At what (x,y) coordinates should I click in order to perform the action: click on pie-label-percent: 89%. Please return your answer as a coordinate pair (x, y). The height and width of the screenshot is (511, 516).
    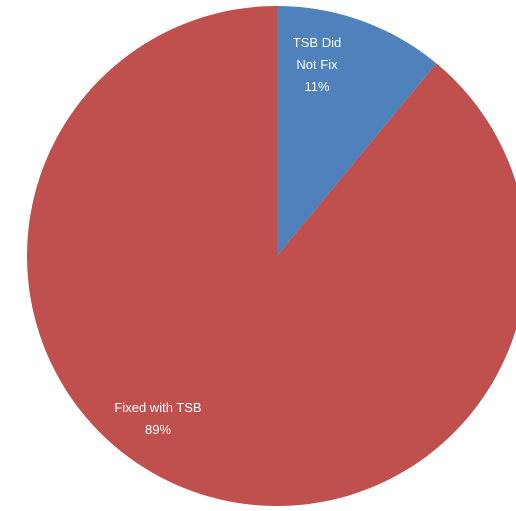
    Looking at the image, I should click on (158, 429).